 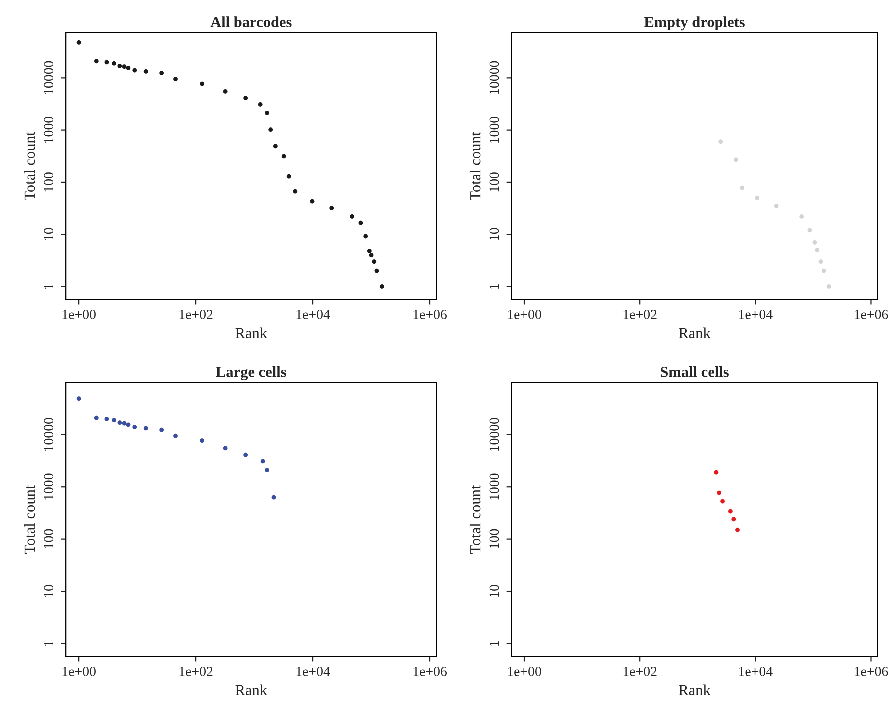 What do you see at coordinates (694, 372) in the screenshot?
I see `chart-title: Small cells` at bounding box center [694, 372].